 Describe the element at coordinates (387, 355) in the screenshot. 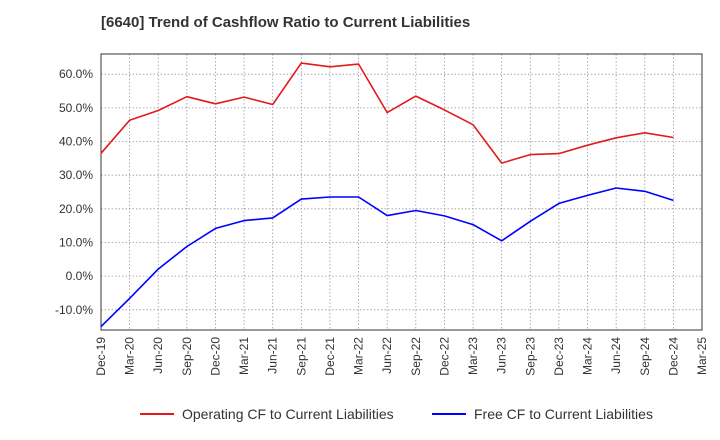

I see `x-tick-label: Jun-22` at that location.